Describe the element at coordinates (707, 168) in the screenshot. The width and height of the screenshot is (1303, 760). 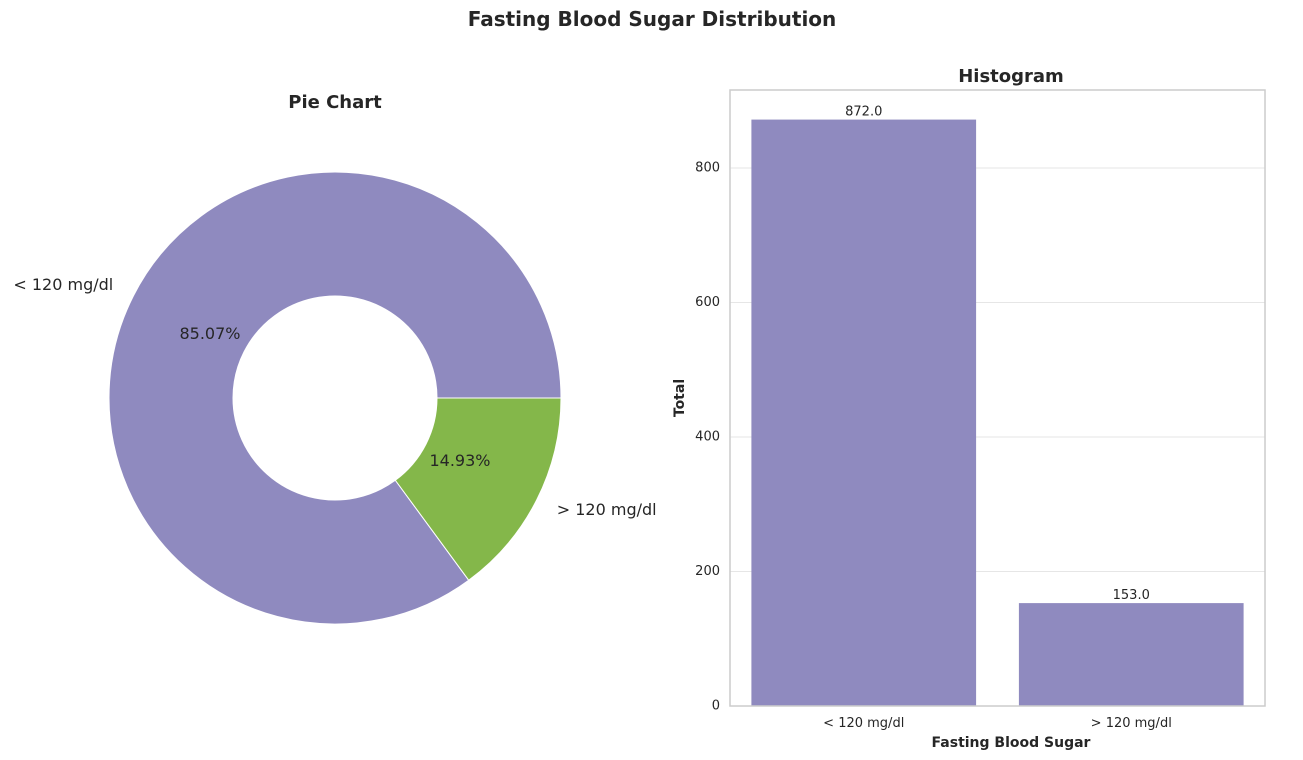
I see `y-tick-label: 800` at that location.